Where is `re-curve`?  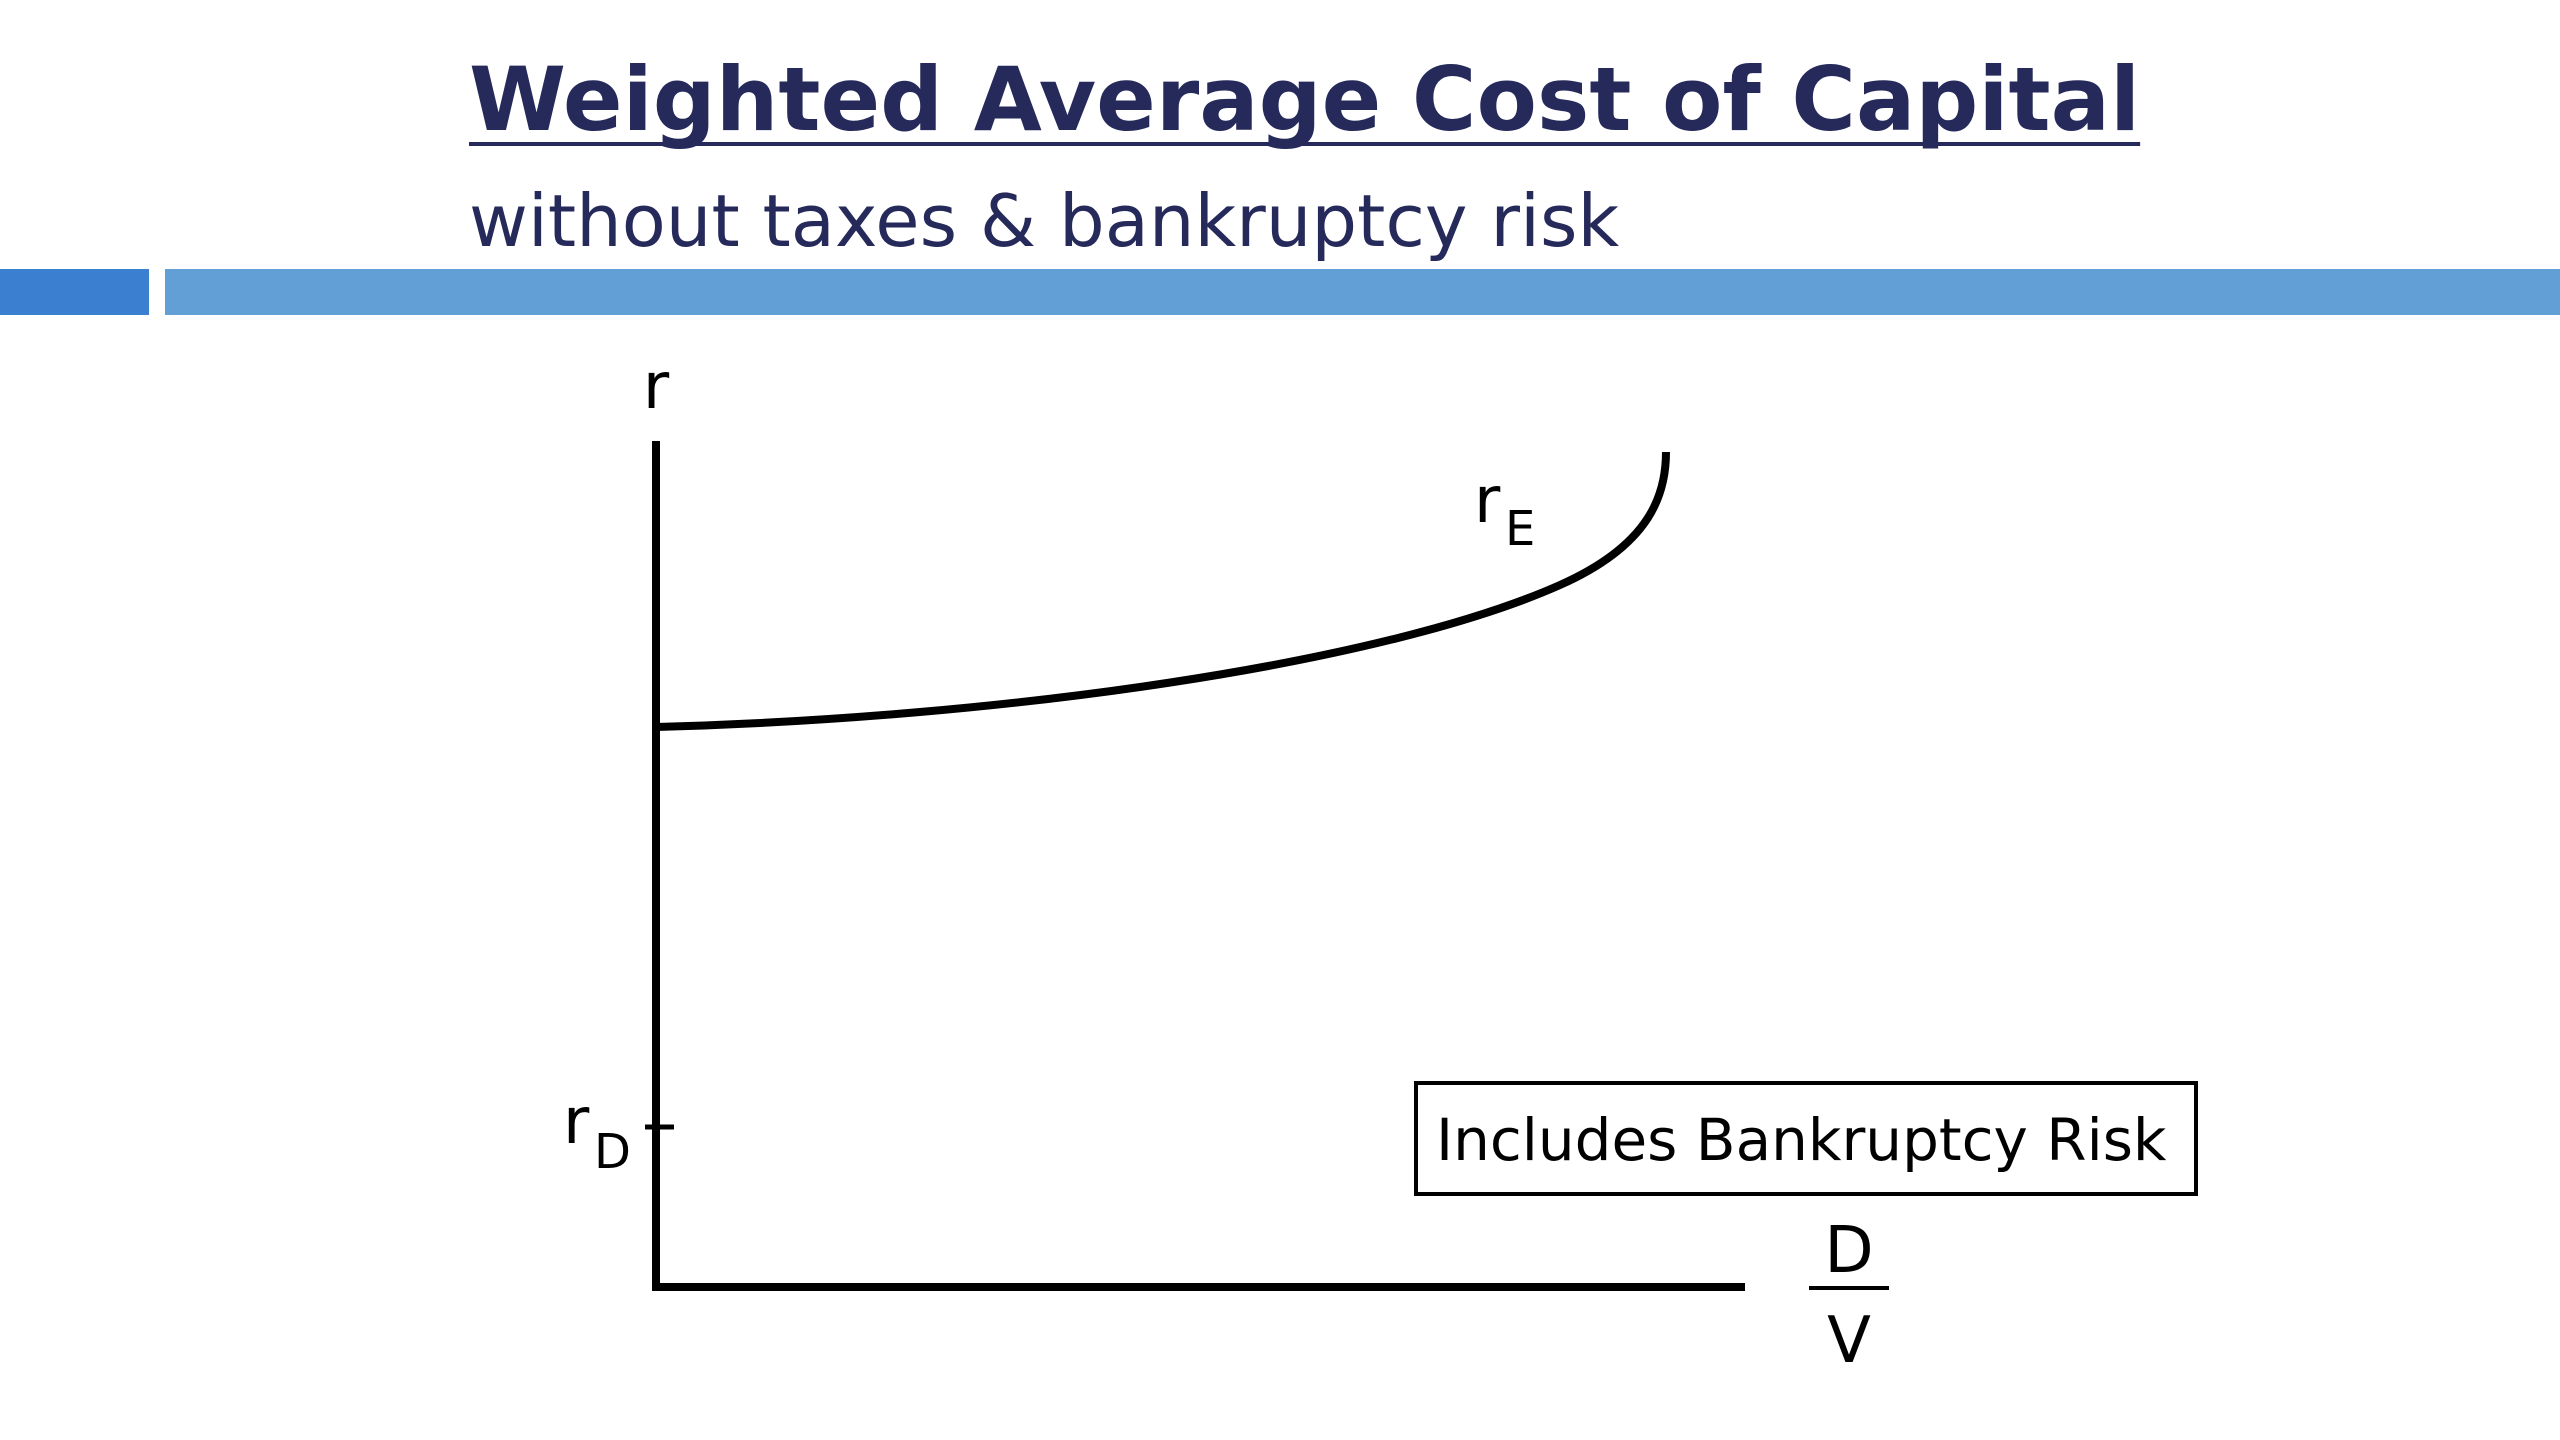
re-curve is located at coordinates (1162, 591).